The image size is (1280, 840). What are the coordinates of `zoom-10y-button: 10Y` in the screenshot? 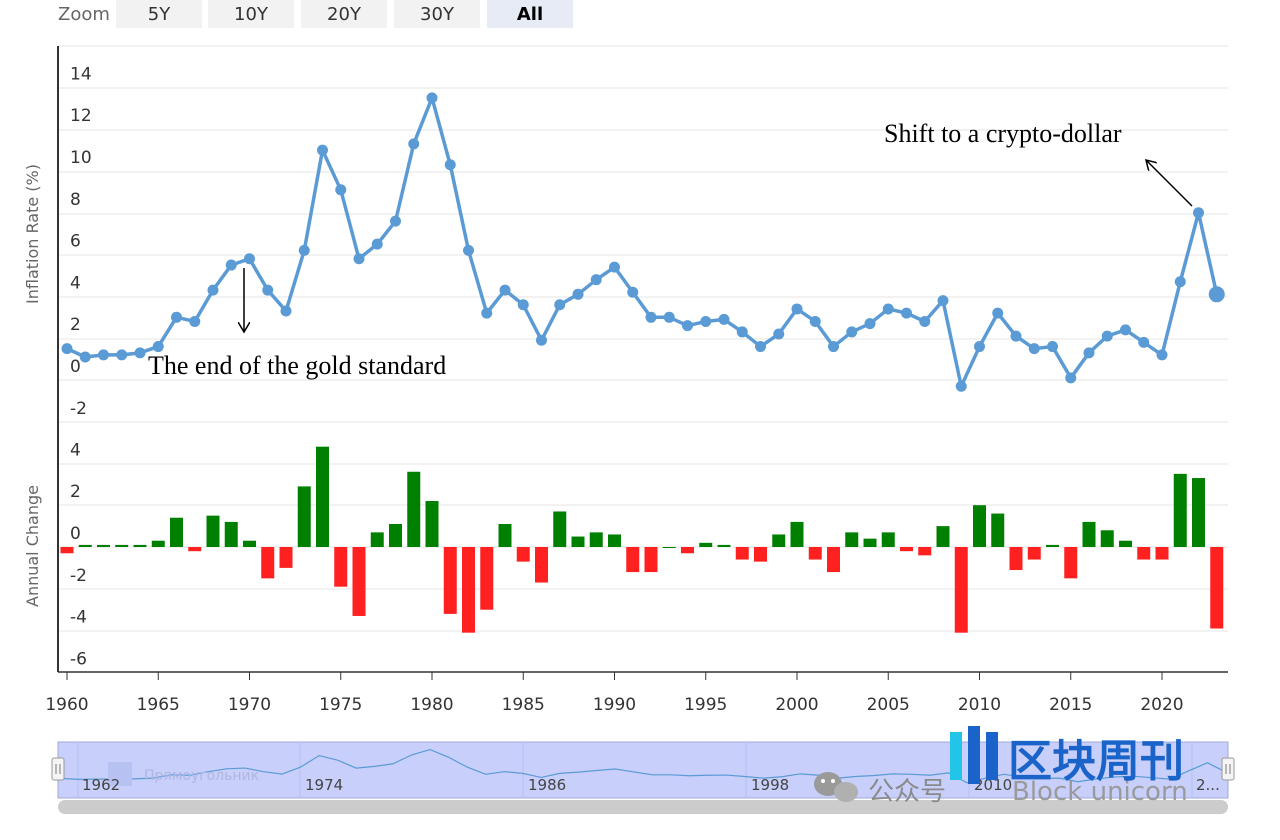 It's located at (251, 14).